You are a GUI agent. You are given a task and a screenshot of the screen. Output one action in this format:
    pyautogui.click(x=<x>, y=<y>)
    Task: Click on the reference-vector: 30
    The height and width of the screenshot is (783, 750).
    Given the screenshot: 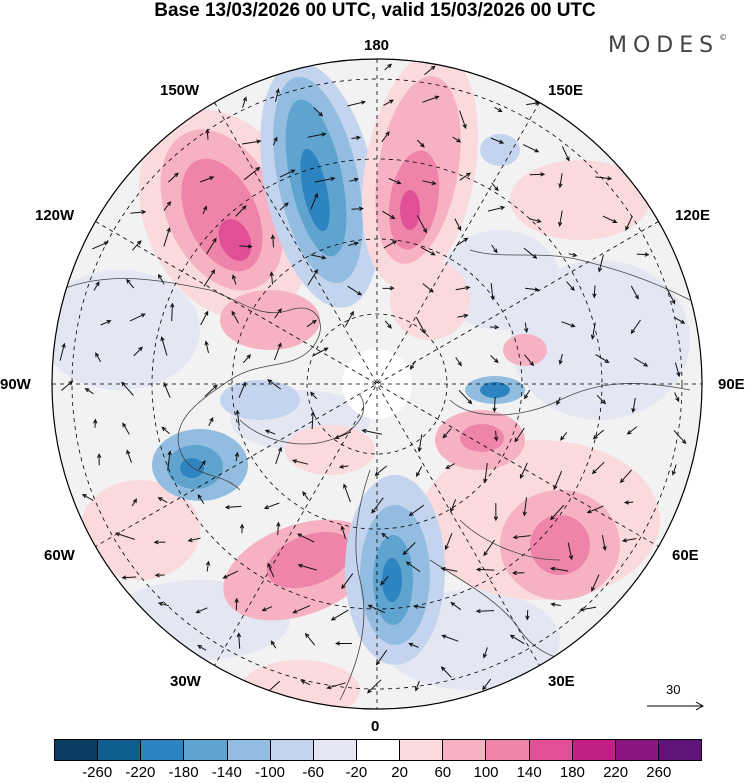 What is the action you would take?
    pyautogui.click(x=675, y=699)
    